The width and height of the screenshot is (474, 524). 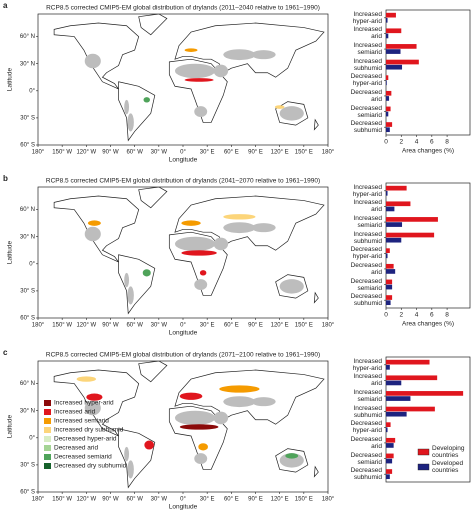 What do you see at coordinates (159, 326) in the screenshot?
I see `x-tick-label: 30° W` at bounding box center [159, 326].